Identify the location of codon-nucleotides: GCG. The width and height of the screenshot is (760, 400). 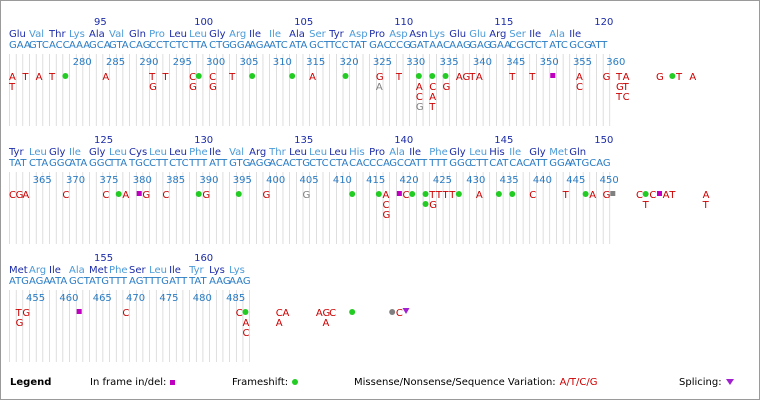
(580, 45).